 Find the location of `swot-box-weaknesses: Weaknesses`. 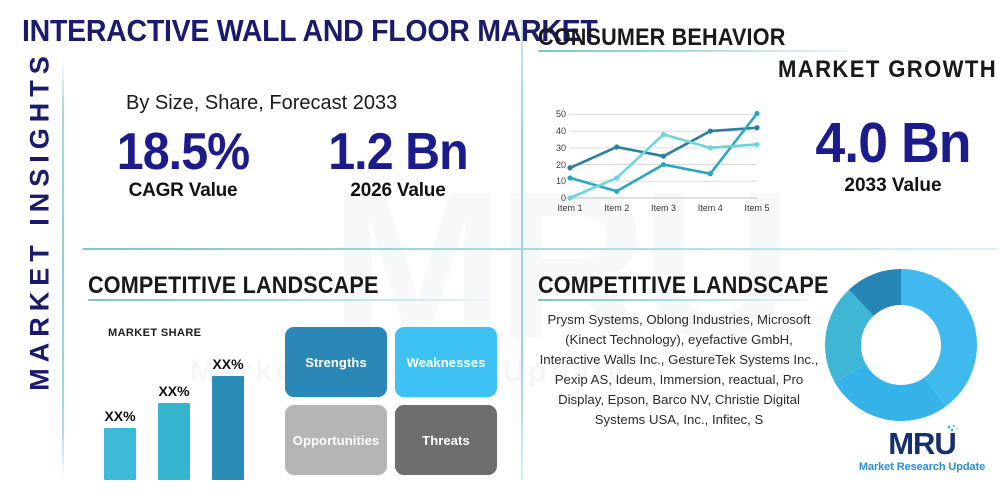

swot-box-weaknesses: Weaknesses is located at coordinates (446, 362).